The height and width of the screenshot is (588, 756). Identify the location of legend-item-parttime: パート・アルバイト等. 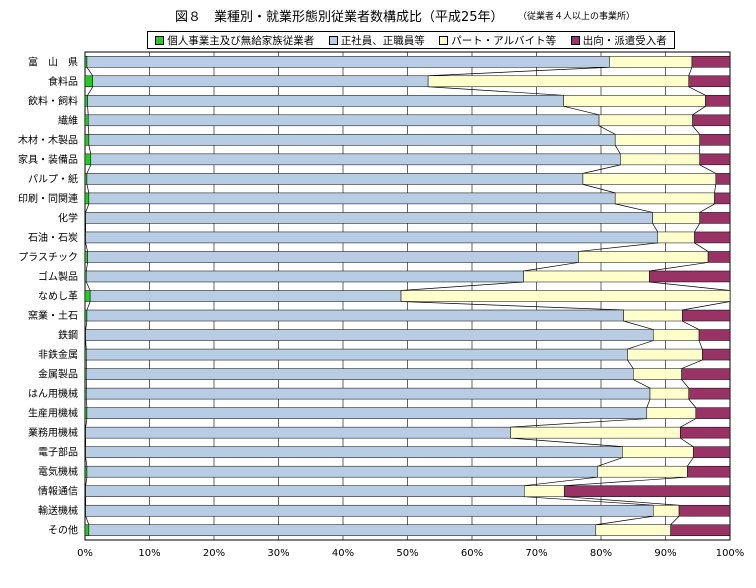
(497, 40).